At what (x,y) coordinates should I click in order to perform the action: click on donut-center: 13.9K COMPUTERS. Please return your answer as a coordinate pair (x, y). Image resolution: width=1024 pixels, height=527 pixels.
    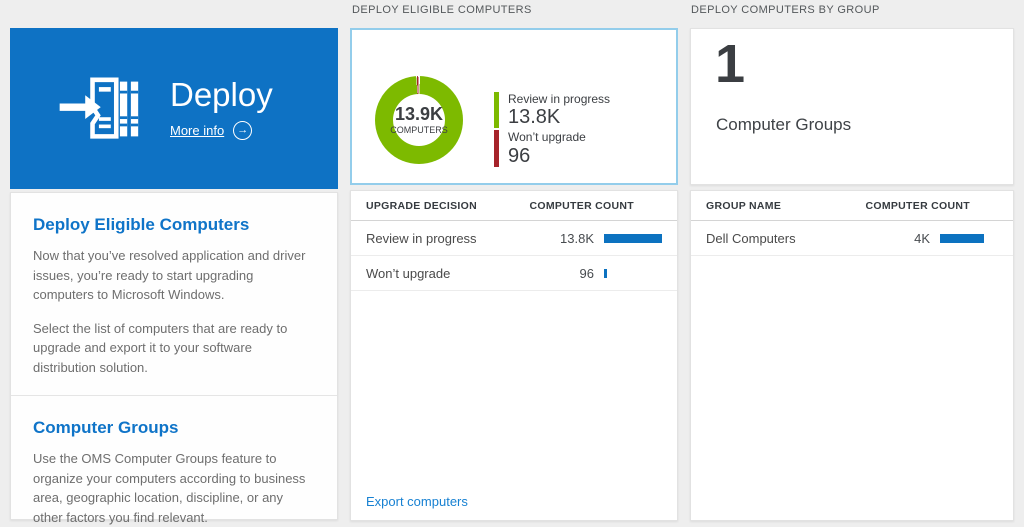
    Looking at the image, I should click on (419, 120).